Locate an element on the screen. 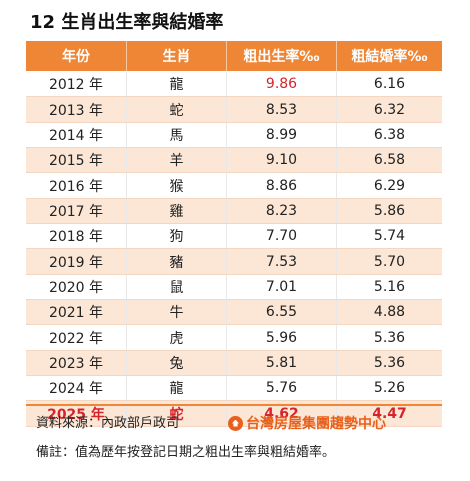 Image resolution: width=470 pixels, height=481 pixels. table-row: 2020 年鼠 7.01 5.16 is located at coordinates (234, 287).